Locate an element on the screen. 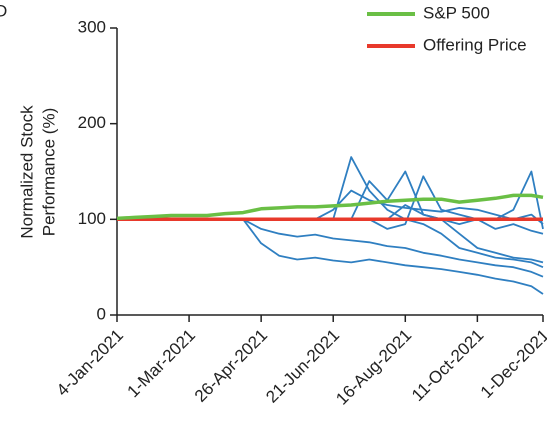 Image resolution: width=547 pixels, height=437 pixels. x-tick-label: 4-Jan-2021 is located at coordinates (90, 363).